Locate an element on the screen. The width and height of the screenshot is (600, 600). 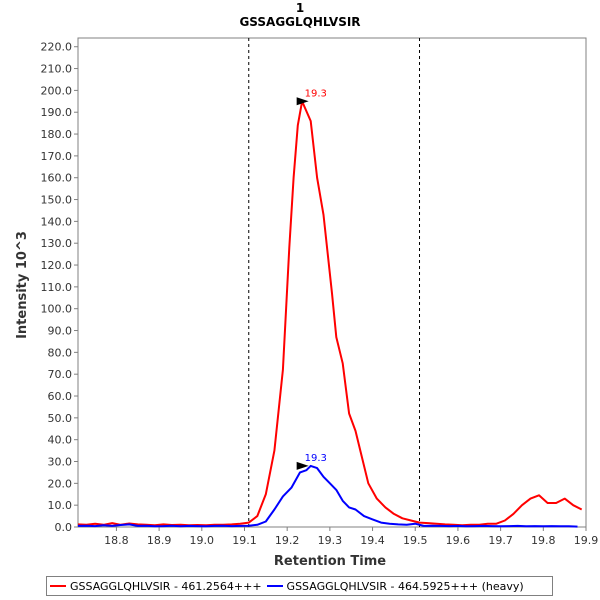
y-tick-label: 110.0 is located at coordinates (57, 287).